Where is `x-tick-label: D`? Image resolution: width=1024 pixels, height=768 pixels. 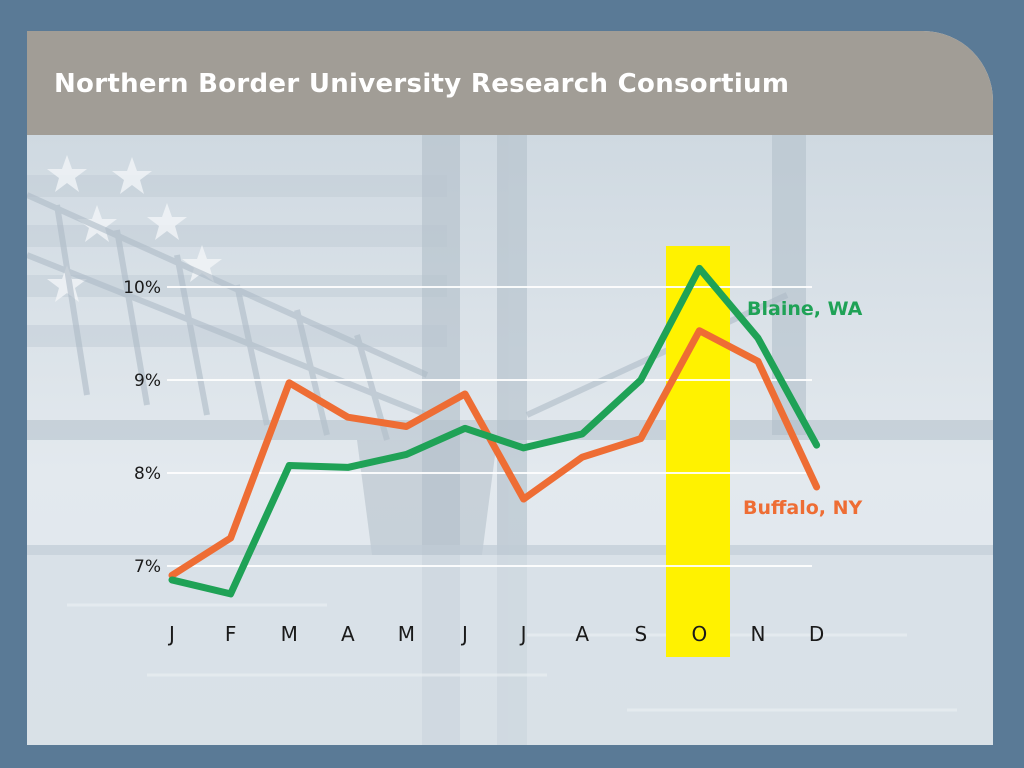 x-tick-label: D is located at coordinates (816, 634).